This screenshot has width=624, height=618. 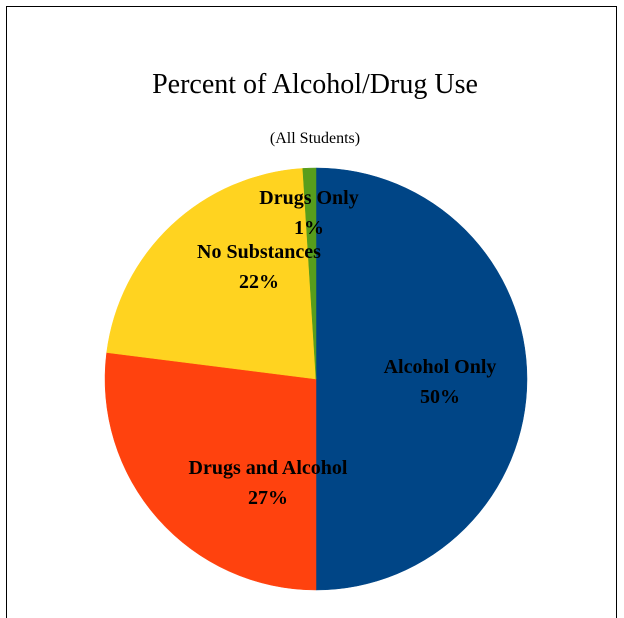 What do you see at coordinates (259, 252) in the screenshot?
I see `slice-name-no-substances: No Substances` at bounding box center [259, 252].